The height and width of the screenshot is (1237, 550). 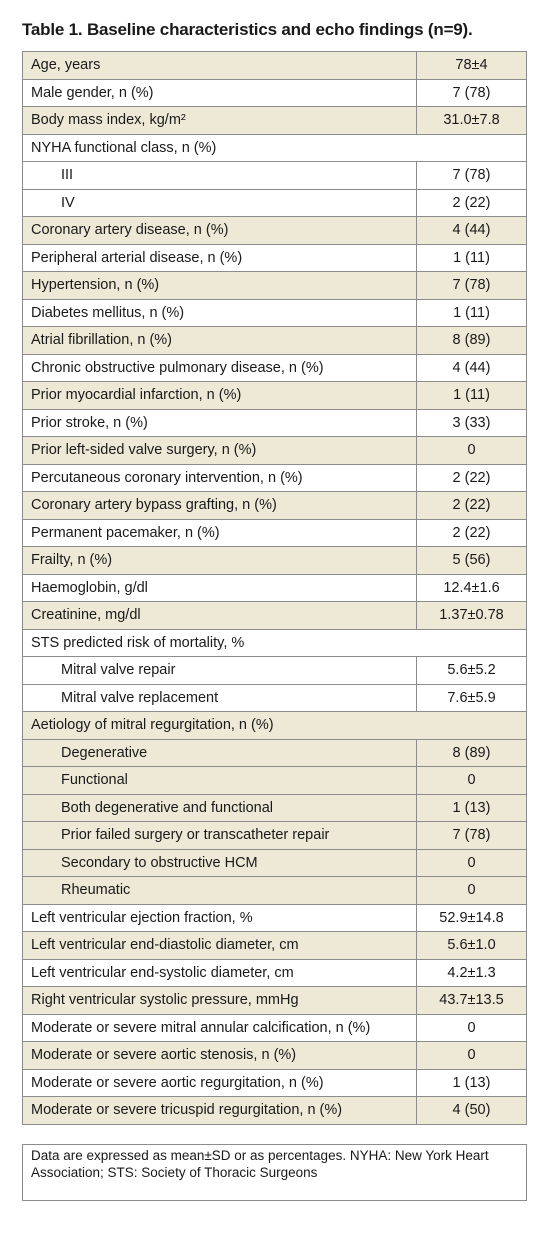 I want to click on row-label: Peripheral arterial disease, n (%), so click(x=219, y=257).